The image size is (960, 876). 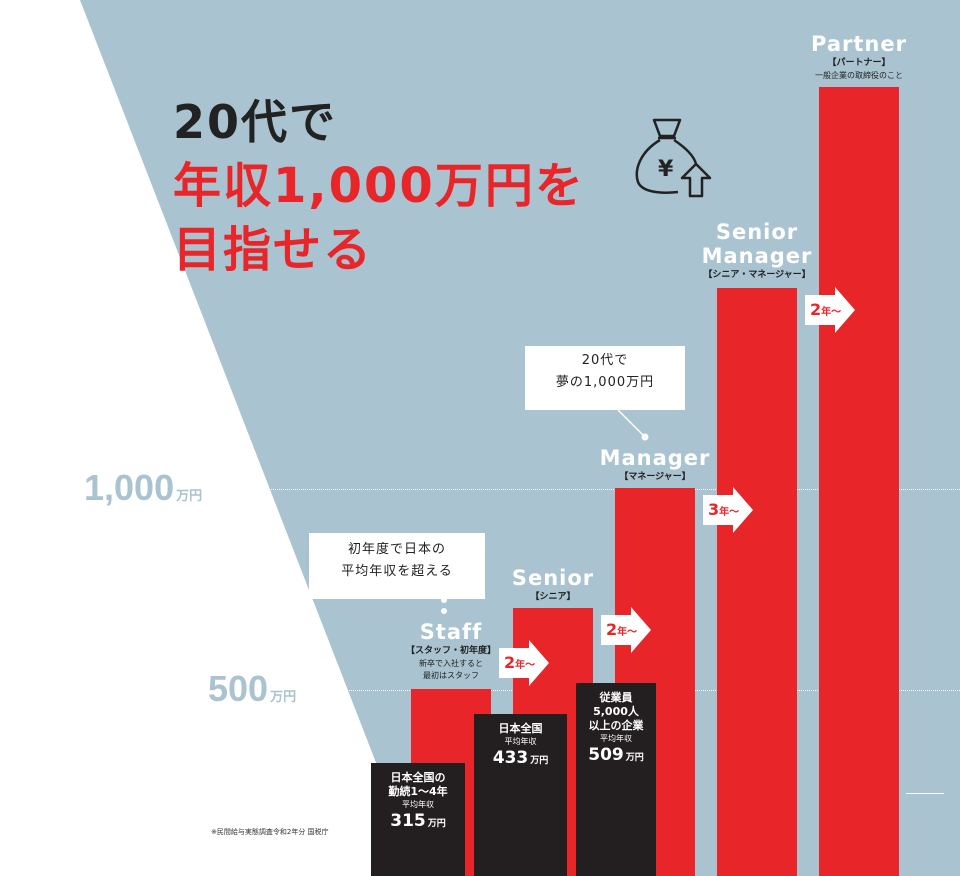 I want to click on reference-line, so click(x=925, y=793).